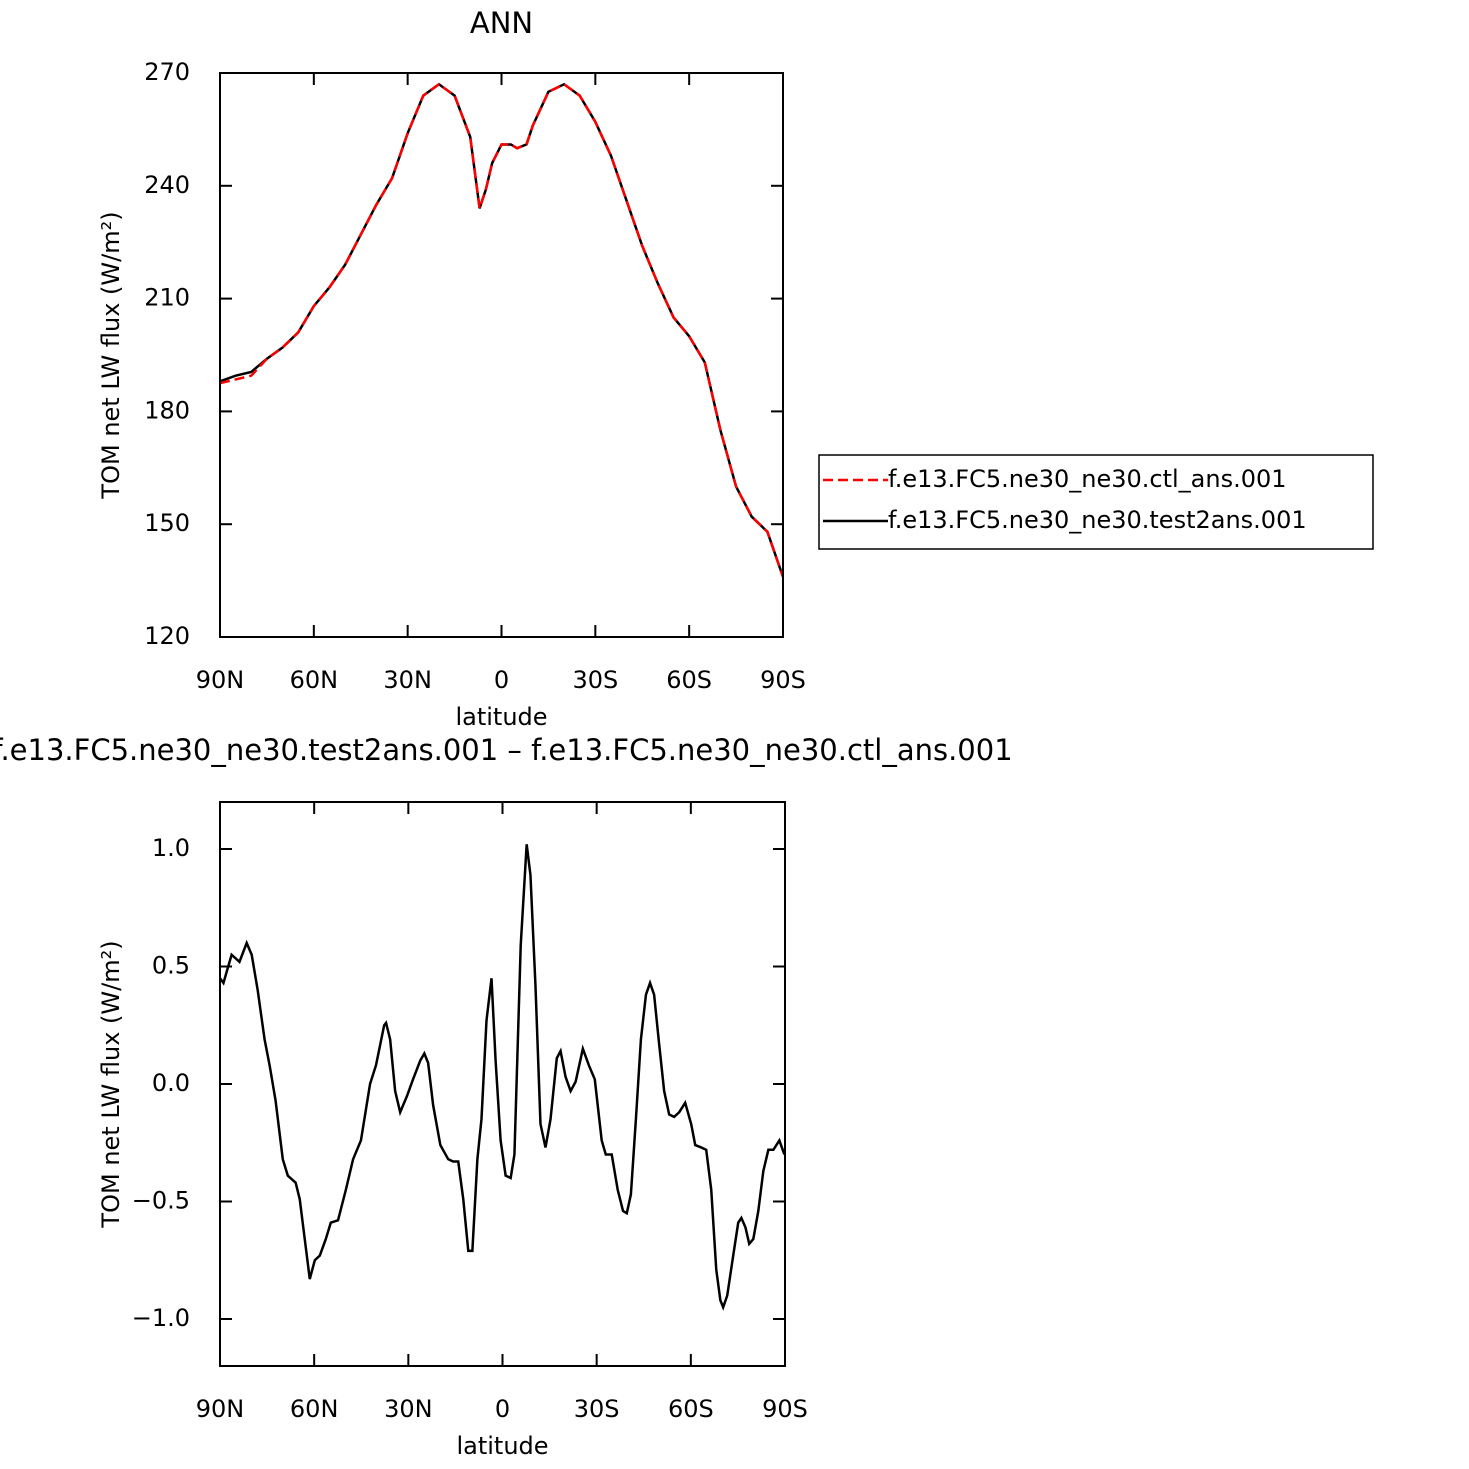 The width and height of the screenshot is (1469, 1469). What do you see at coordinates (167, 410) in the screenshot?
I see `y-tick-label: 180` at bounding box center [167, 410].